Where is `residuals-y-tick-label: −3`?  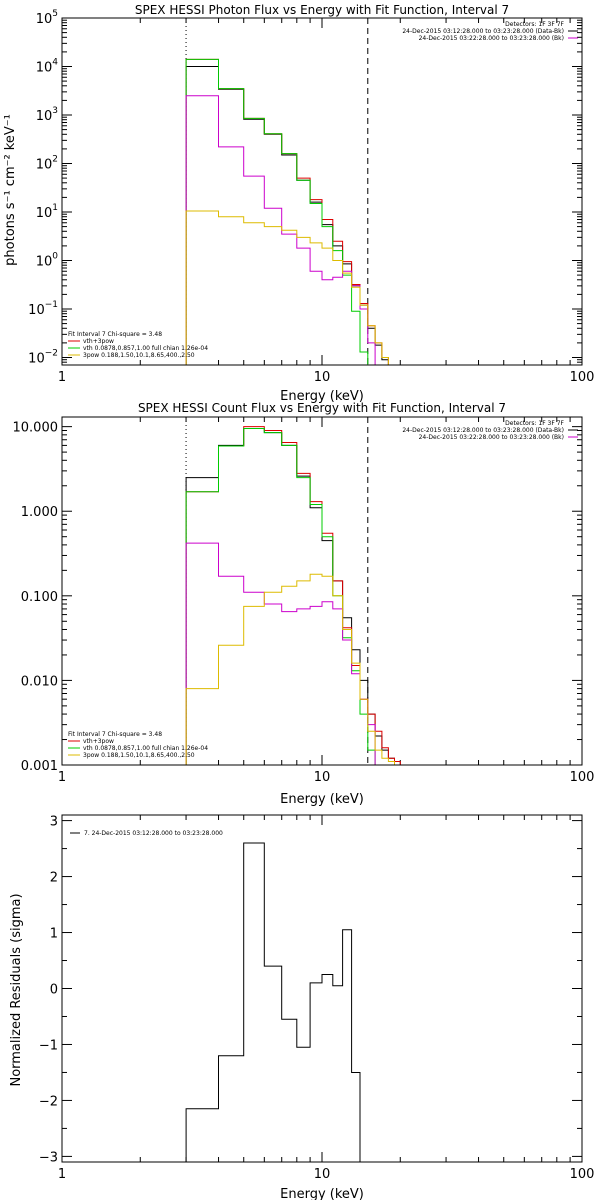 residuals-y-tick-label: −3 is located at coordinates (48, 1157).